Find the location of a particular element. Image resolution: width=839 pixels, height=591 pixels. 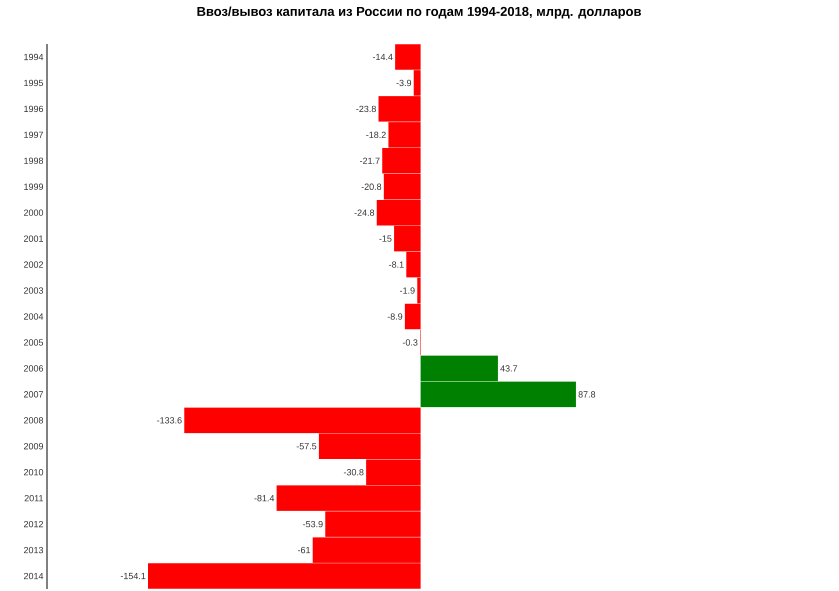

y-tick-label: 1998 is located at coordinates (34, 161).